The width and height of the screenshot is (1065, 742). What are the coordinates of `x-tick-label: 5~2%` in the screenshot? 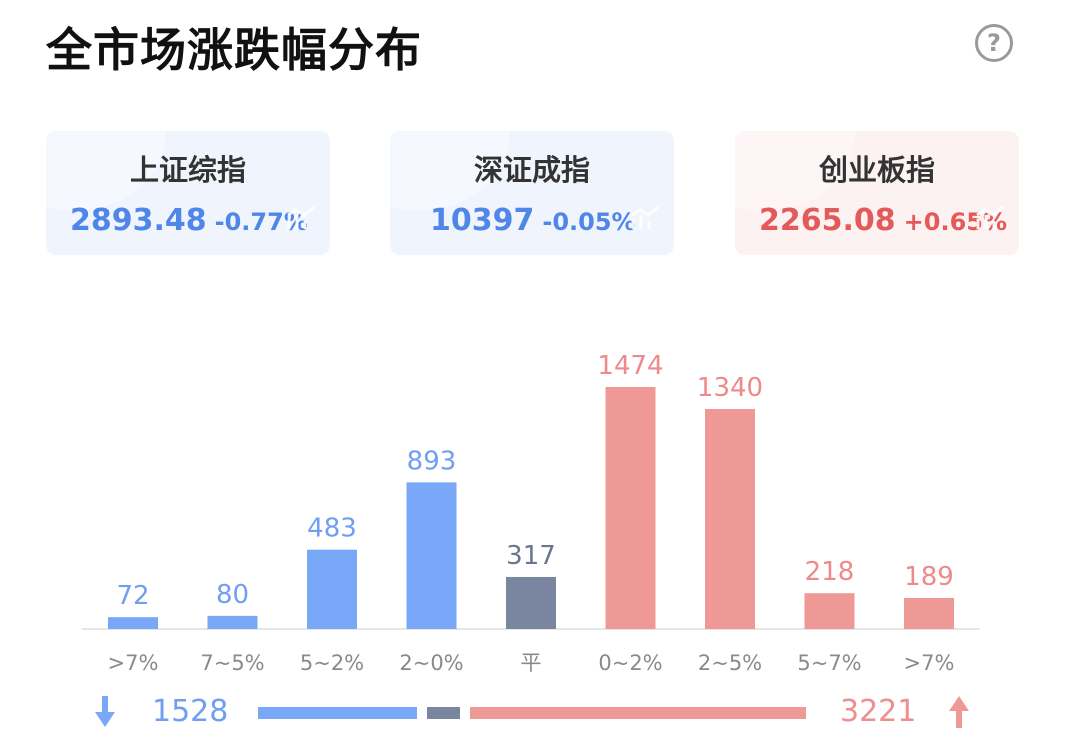 It's located at (332, 663).